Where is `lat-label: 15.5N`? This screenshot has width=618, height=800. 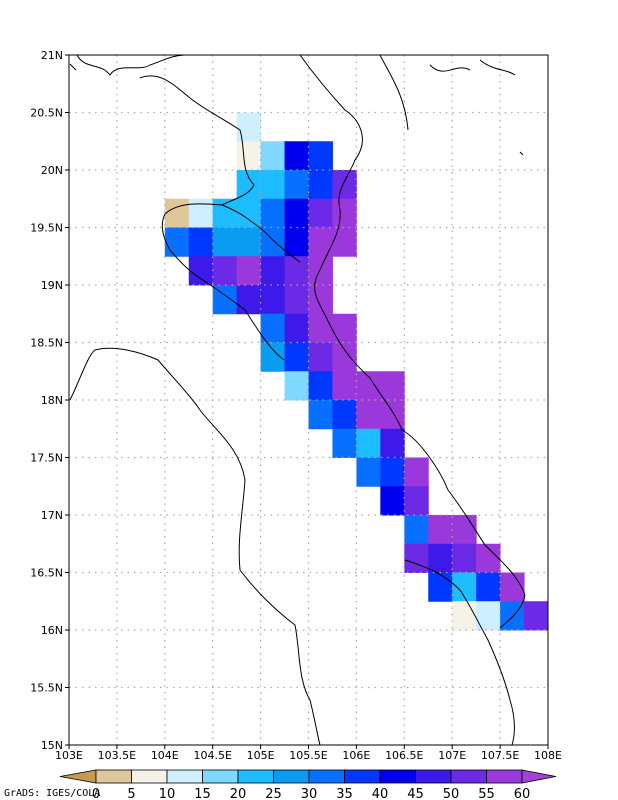 lat-label: 15.5N is located at coordinates (46, 688).